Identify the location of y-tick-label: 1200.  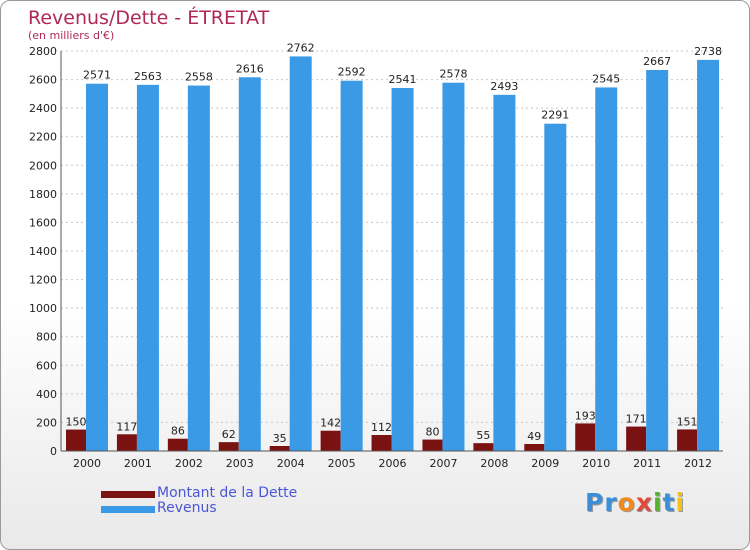
(43, 280).